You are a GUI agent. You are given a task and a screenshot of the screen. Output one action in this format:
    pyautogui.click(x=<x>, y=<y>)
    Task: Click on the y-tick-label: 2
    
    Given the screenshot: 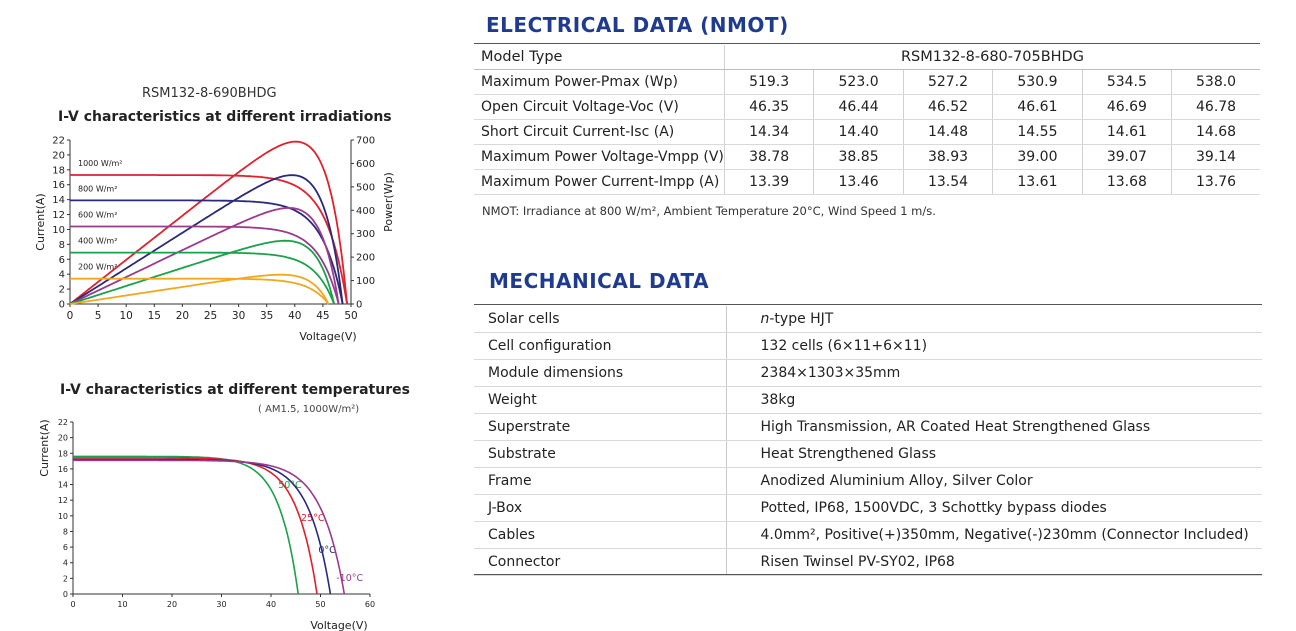 What is the action you would take?
    pyautogui.click(x=65, y=578)
    